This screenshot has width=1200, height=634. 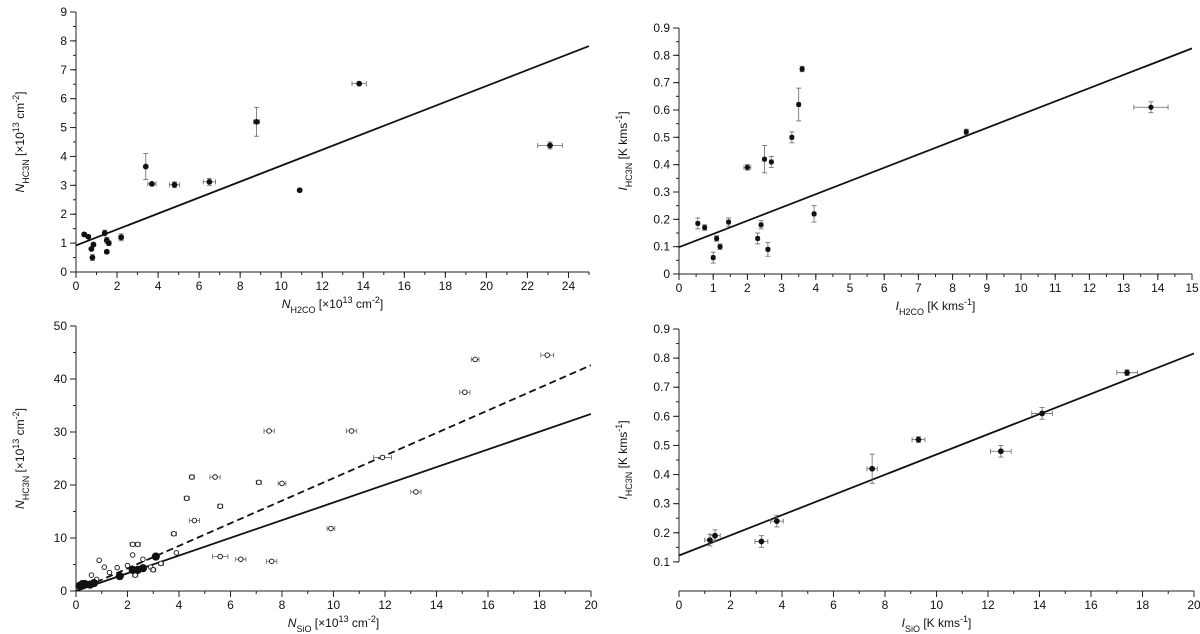 I want to click on x-tick-label: 20, so click(x=591, y=605).